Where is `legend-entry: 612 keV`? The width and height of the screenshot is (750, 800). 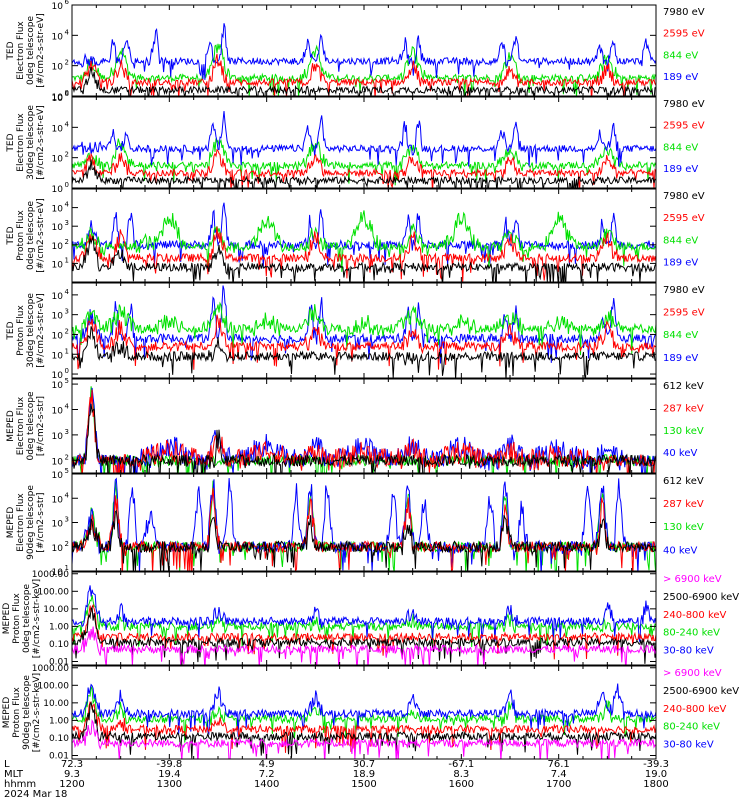
legend-entry: 612 keV is located at coordinates (683, 386).